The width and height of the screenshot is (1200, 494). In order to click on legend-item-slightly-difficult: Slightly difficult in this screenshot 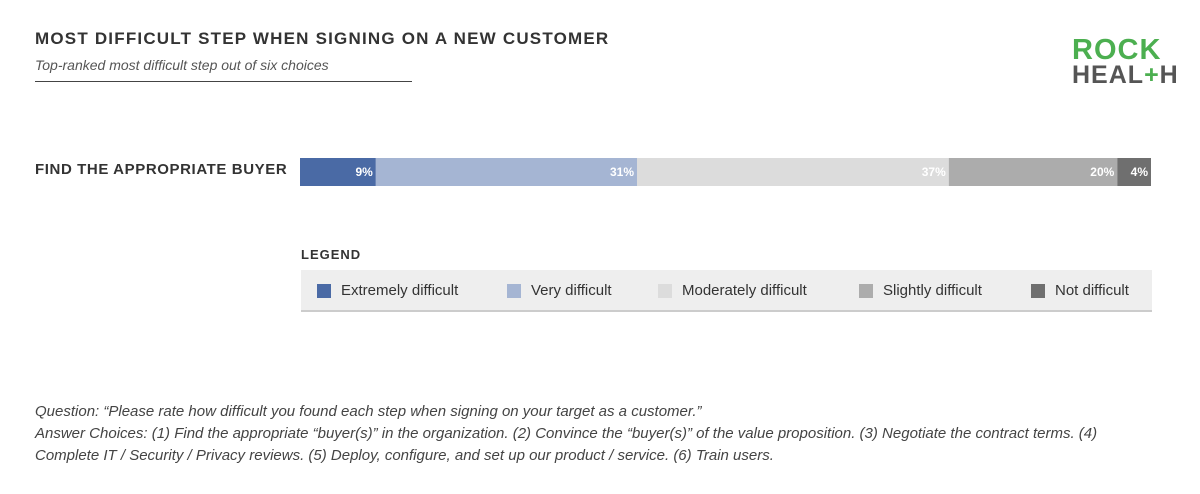, I will do `click(920, 290)`.